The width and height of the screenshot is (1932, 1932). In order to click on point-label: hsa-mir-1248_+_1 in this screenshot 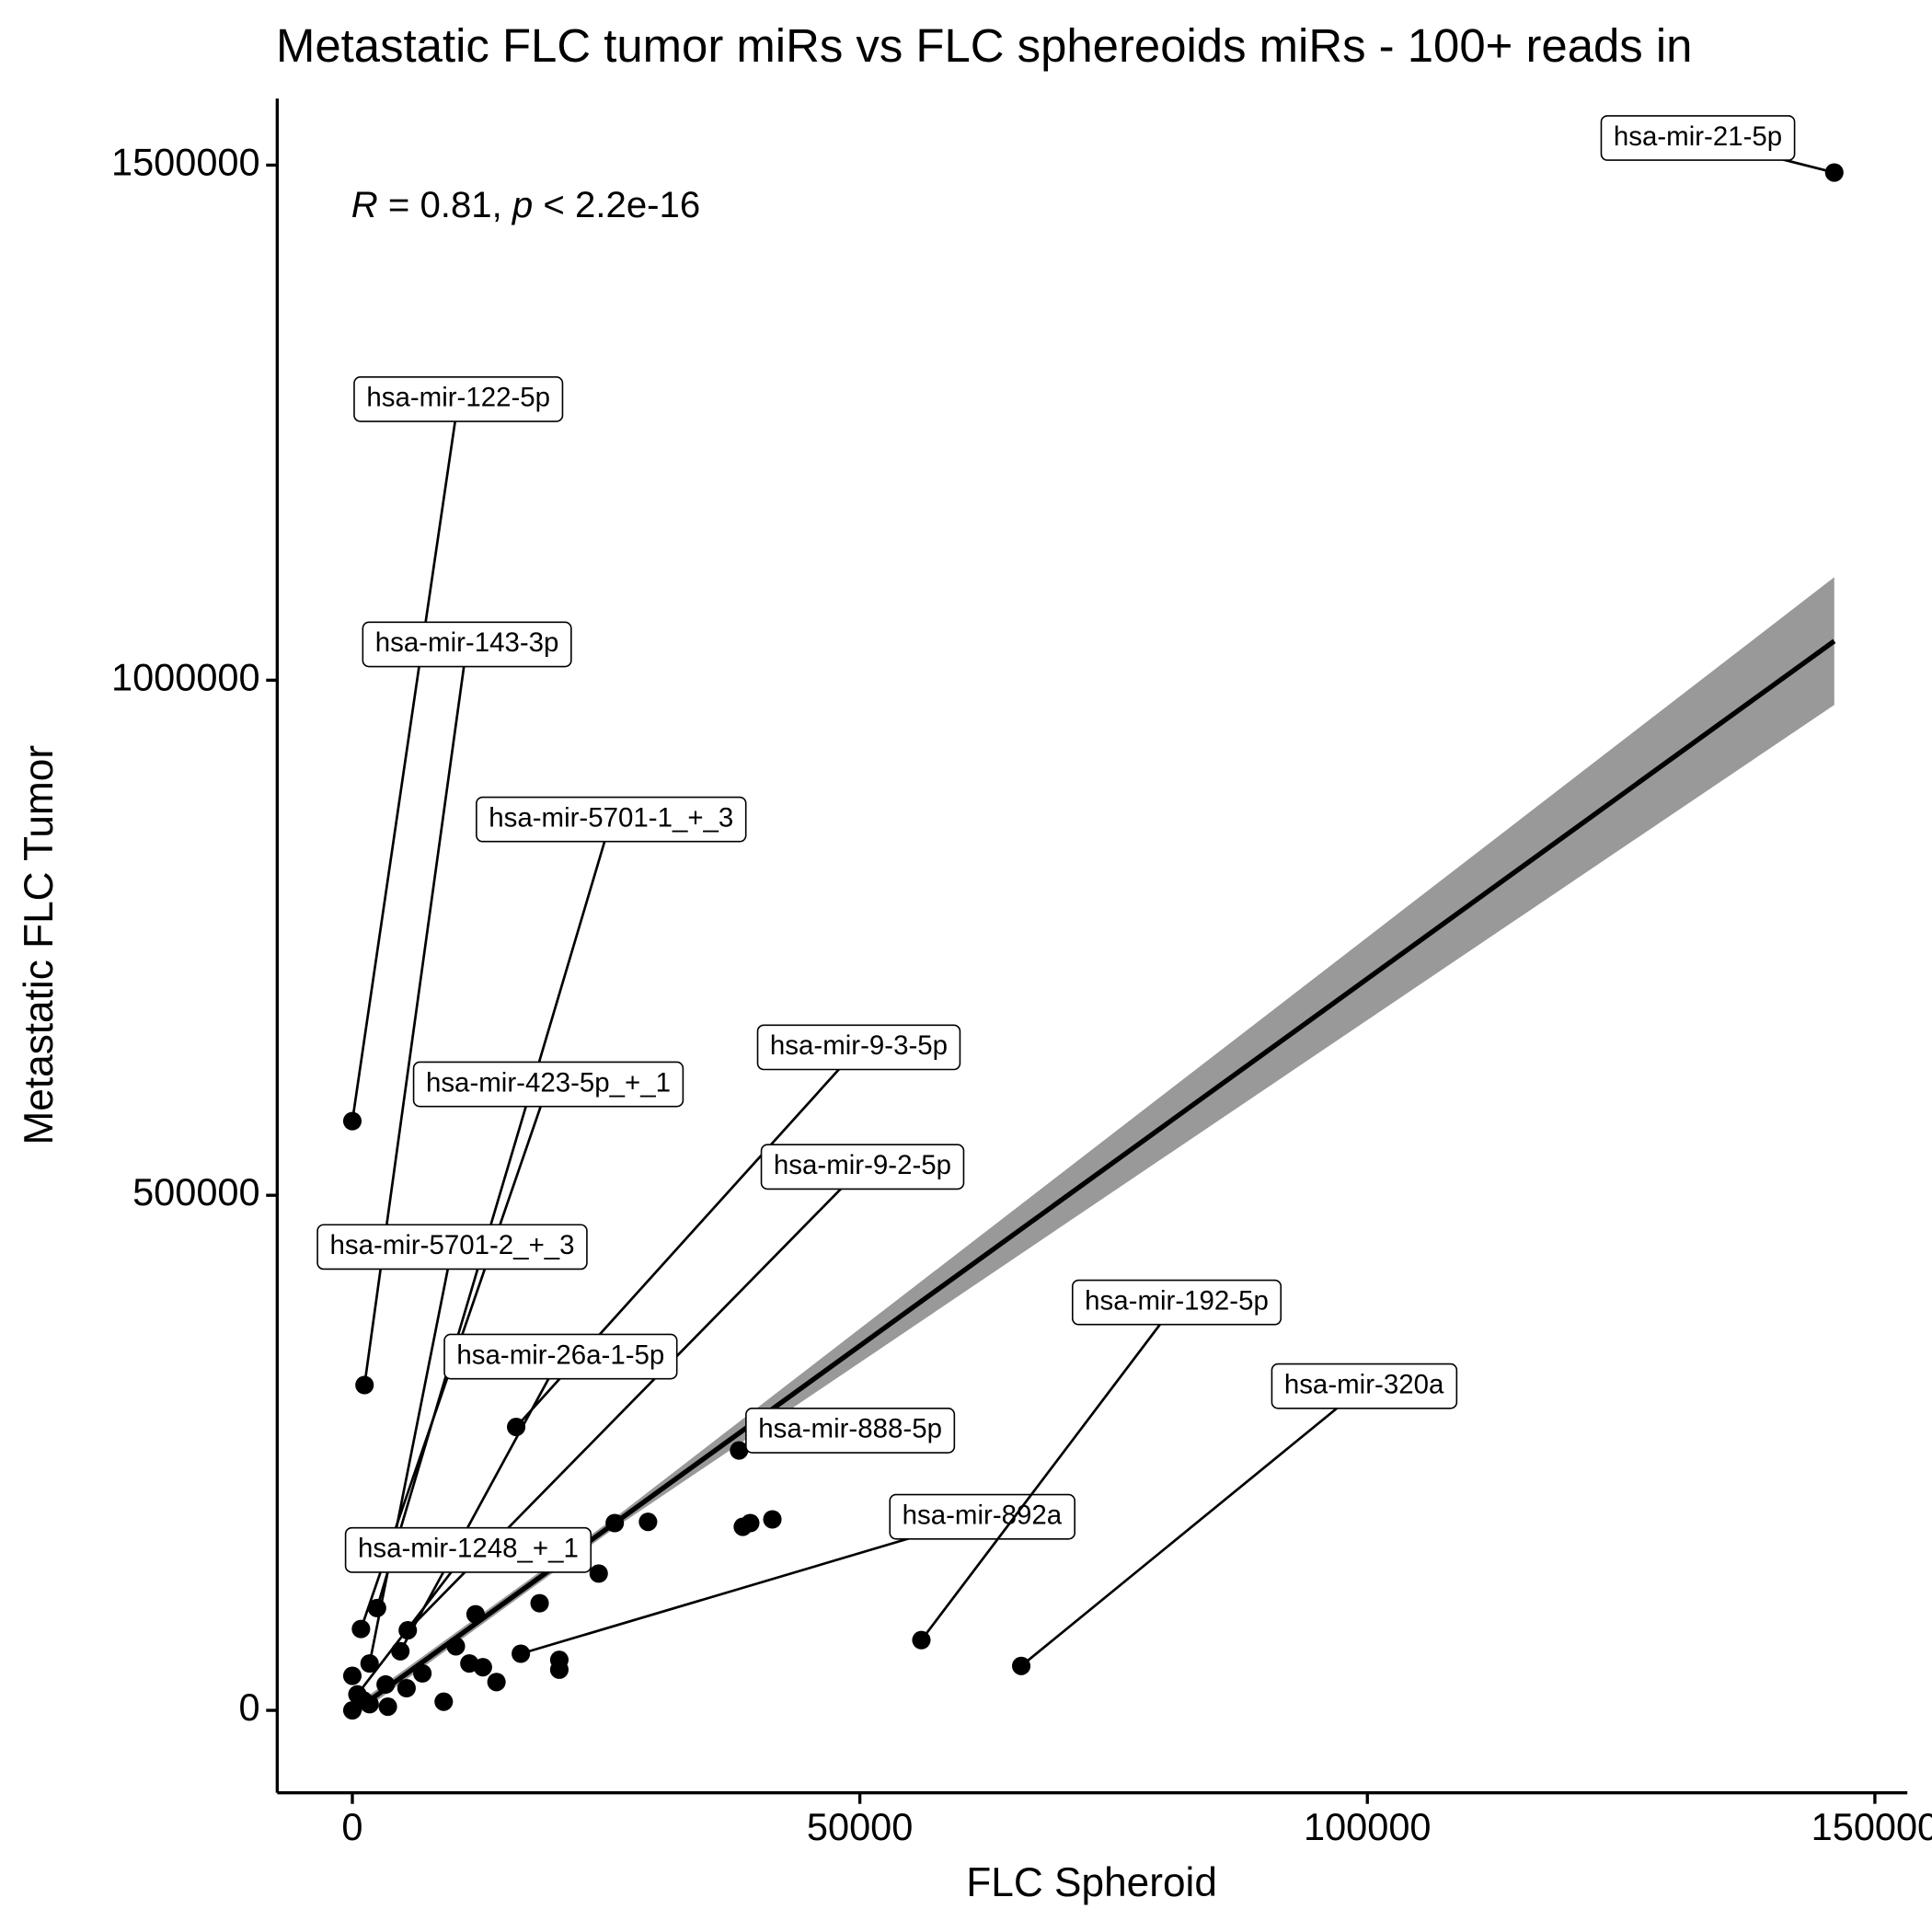, I will do `click(468, 1549)`.